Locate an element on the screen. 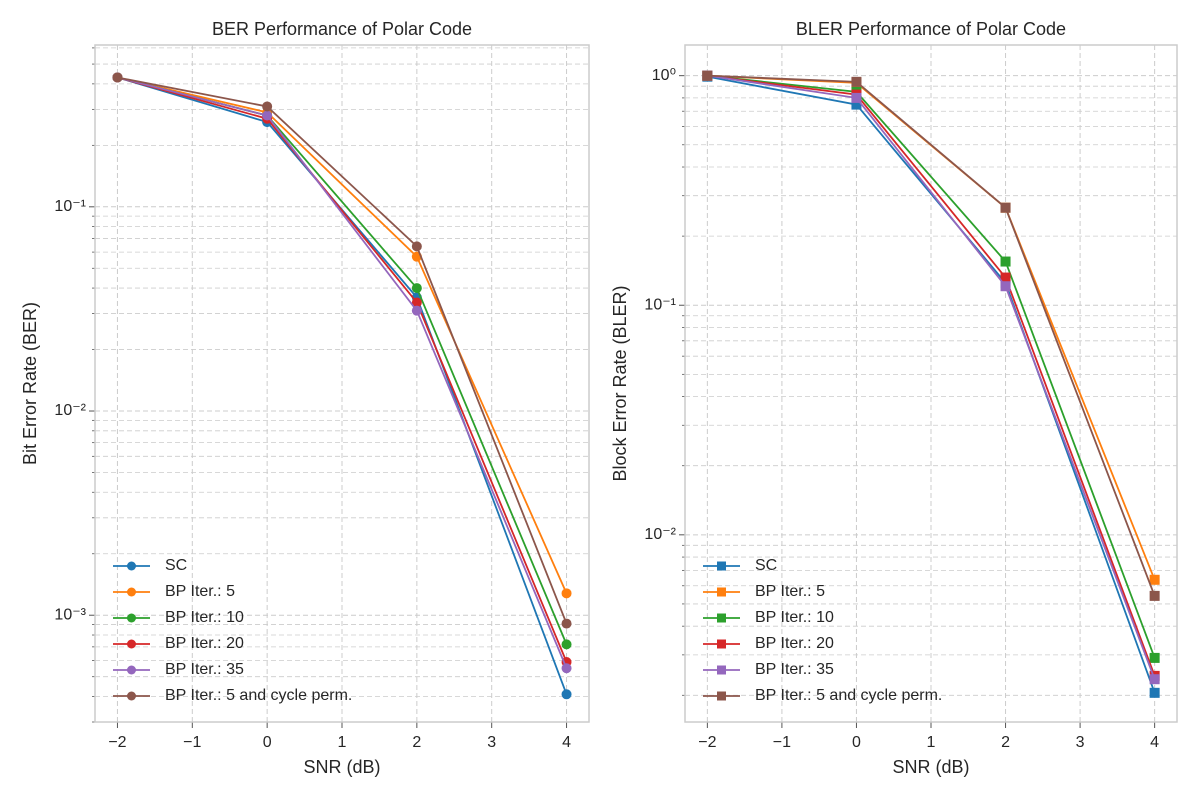  y-tick-label: 10⁰ is located at coordinates (664, 75).